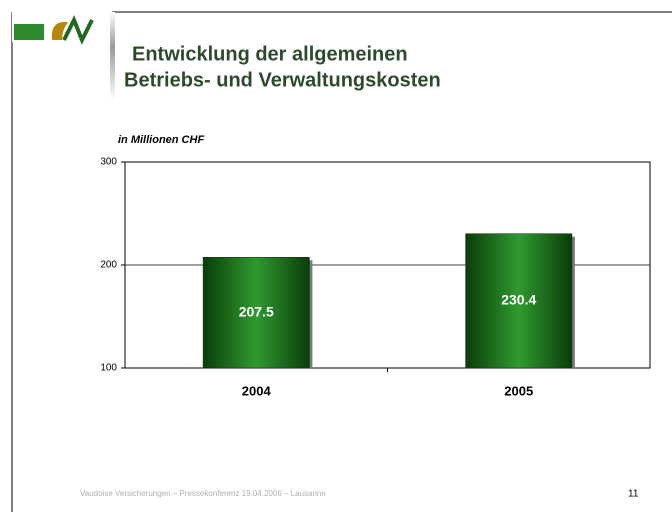 The width and height of the screenshot is (672, 512). Describe the element at coordinates (270, 54) in the screenshot. I see `title-line: Entwicklung der allgemeinen` at that location.